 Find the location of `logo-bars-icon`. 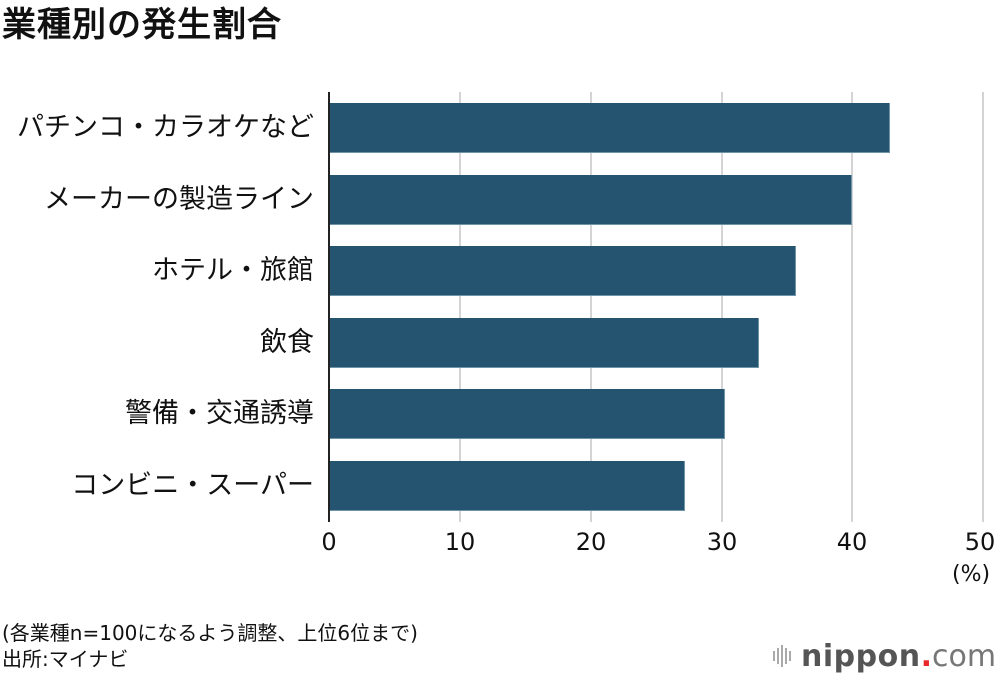

logo-bars-icon is located at coordinates (782, 656).